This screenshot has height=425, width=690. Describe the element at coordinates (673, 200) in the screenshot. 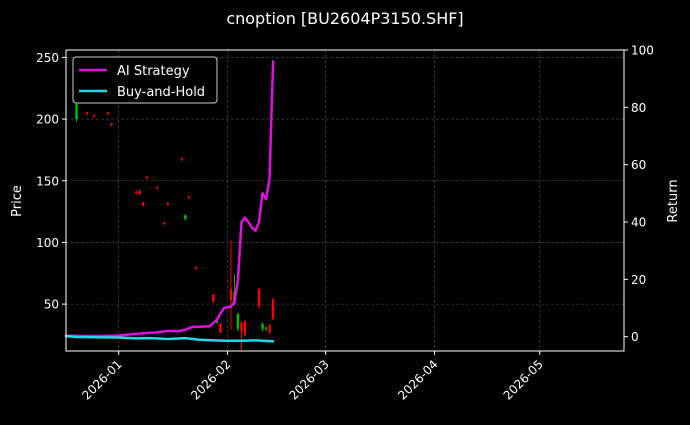

I see `y2-axis-label: Return` at that location.